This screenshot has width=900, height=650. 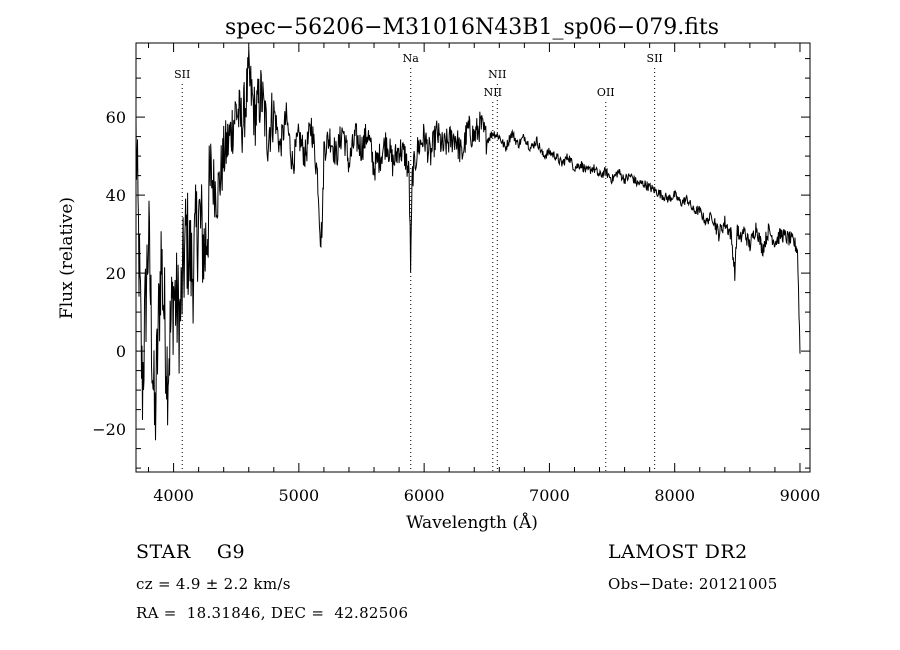 I want to click on x-tick-label: 4000, so click(x=173, y=495).